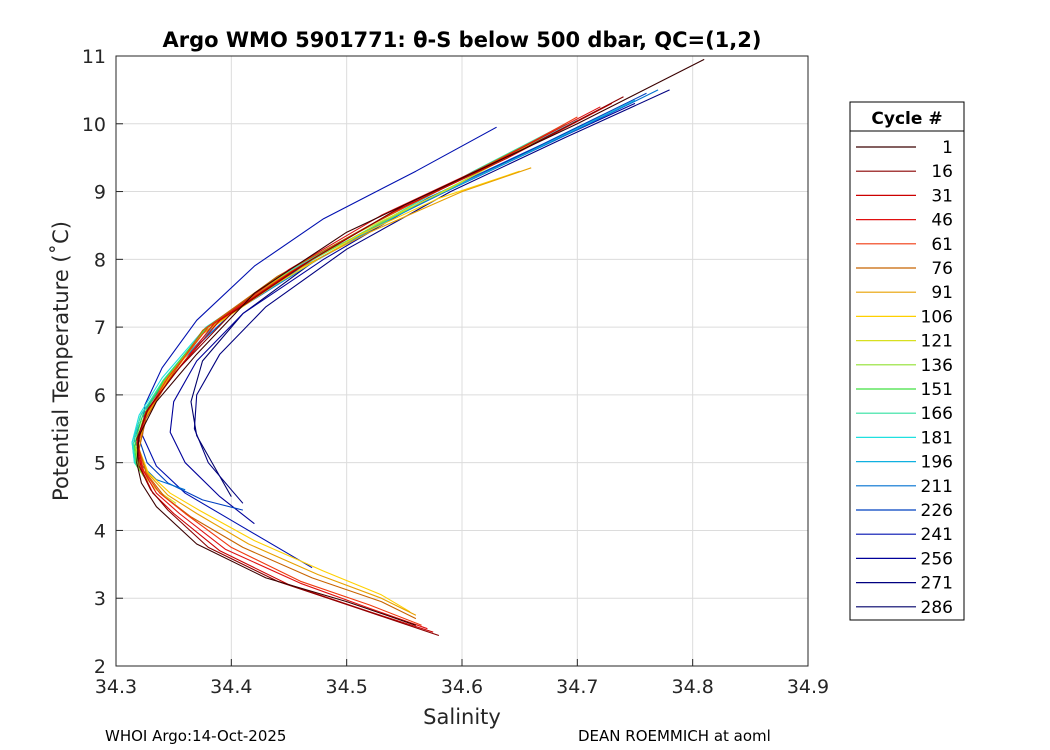  I want to click on legend-label-226: 226, so click(937, 511).